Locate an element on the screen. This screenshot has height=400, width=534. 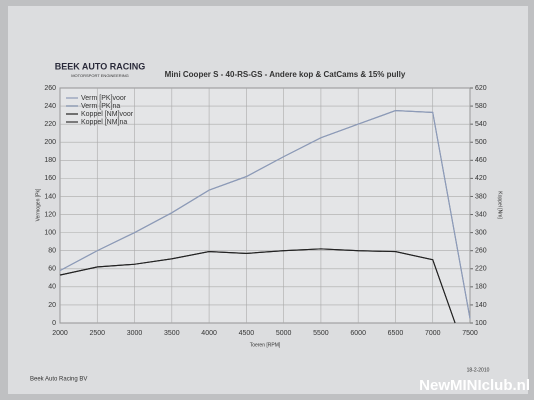
x-tick-label: 4500 is located at coordinates (247, 333).